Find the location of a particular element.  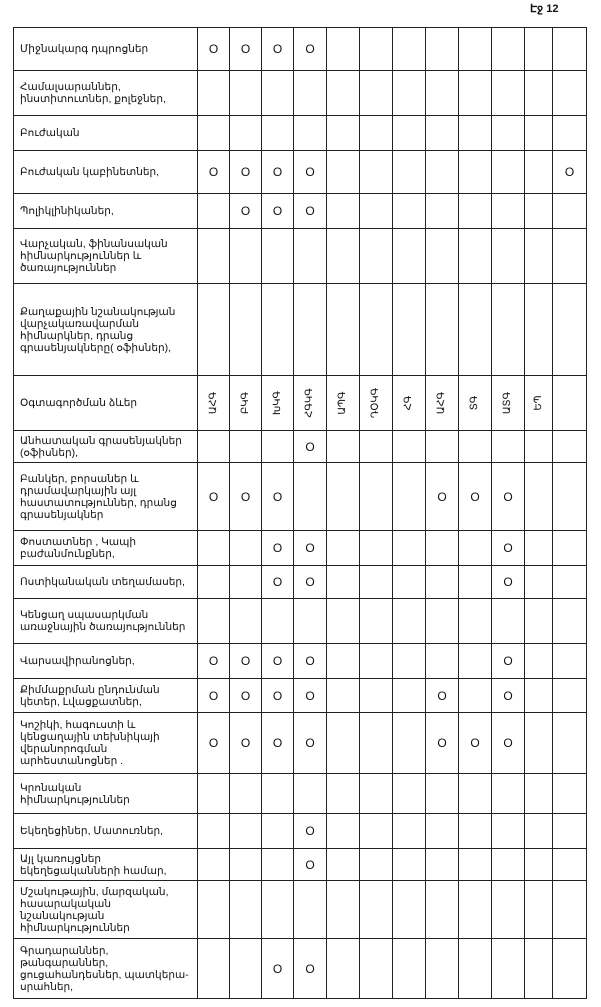

row-label: Եկեղեցիներ, Մատուռներ, is located at coordinates (105, 831).